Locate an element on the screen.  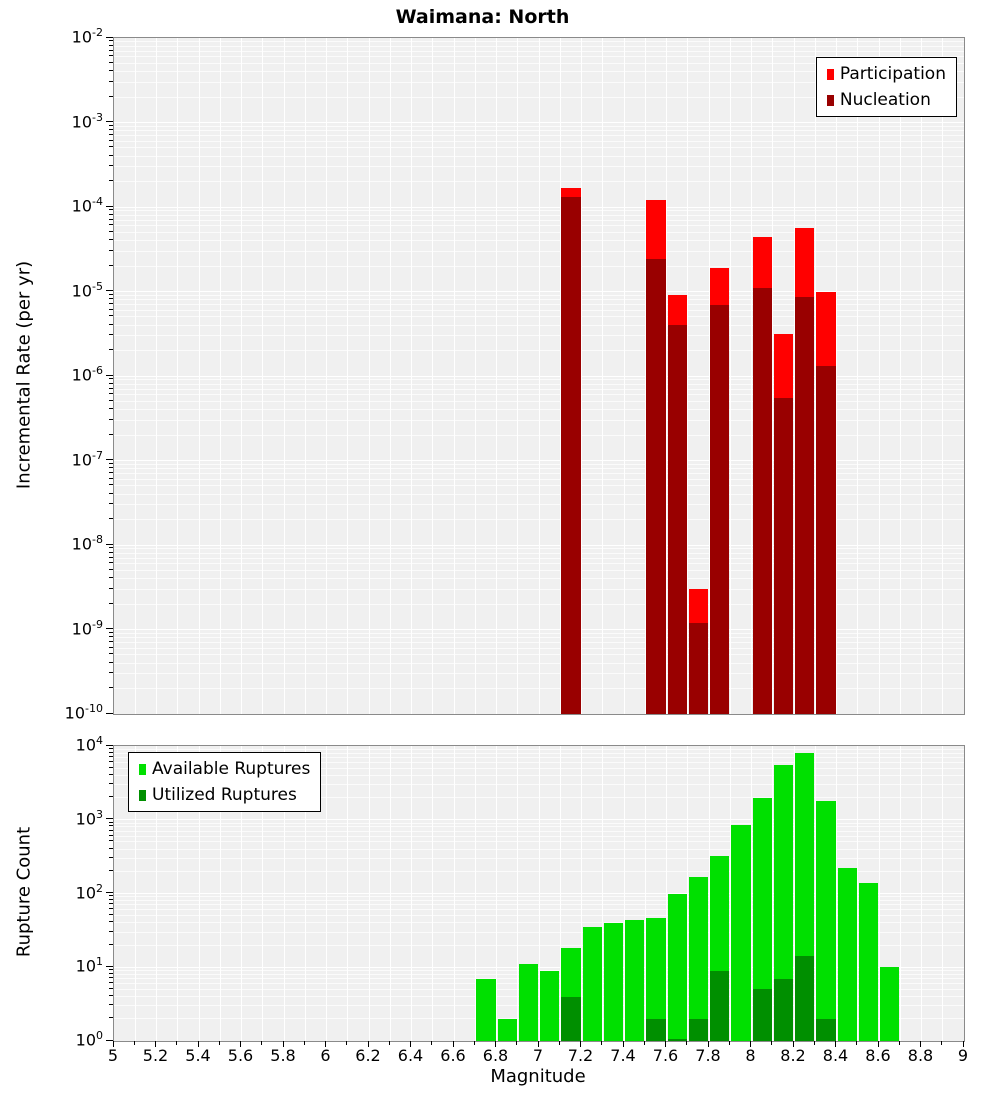
legend-item-utilized-ruptures: Utilized Ruptures is located at coordinates (224, 795).